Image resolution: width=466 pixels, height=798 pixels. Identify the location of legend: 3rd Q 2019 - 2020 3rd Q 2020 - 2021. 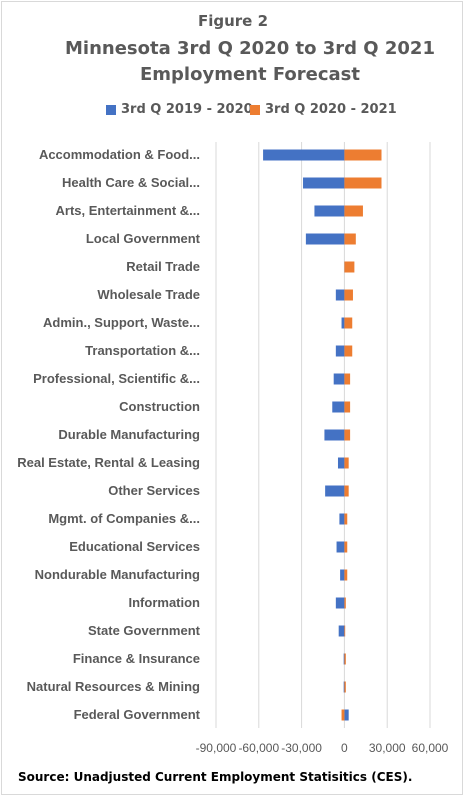
(233, 111).